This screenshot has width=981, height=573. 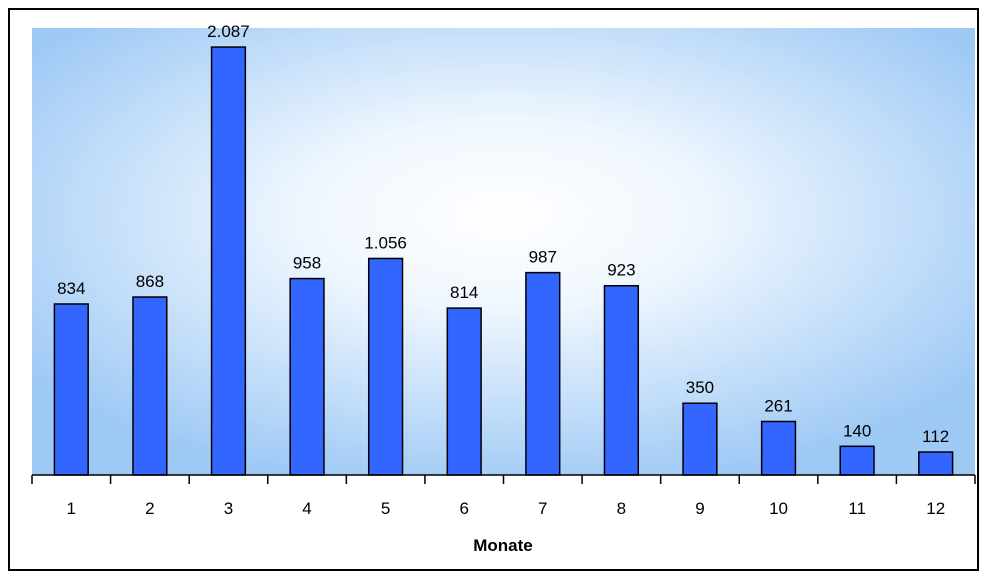 What do you see at coordinates (463, 508) in the screenshot?
I see `tick-label-month-6: 6` at bounding box center [463, 508].